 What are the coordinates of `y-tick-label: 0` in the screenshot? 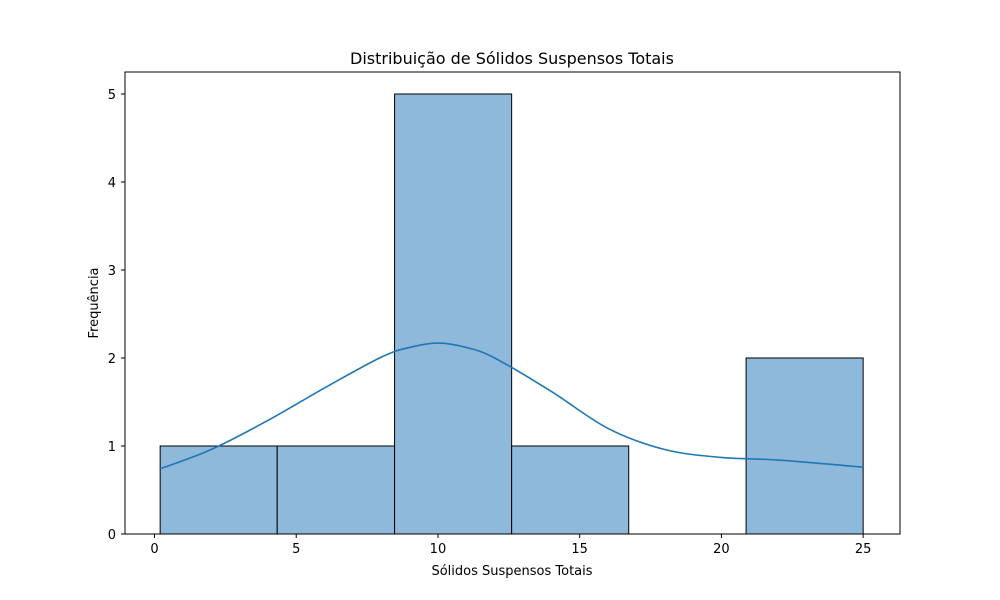 It's located at (112, 535).